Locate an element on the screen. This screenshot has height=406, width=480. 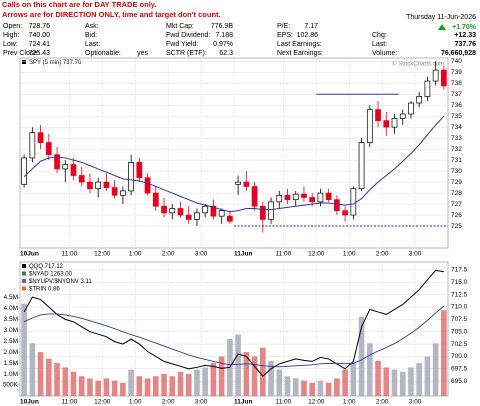
quote-label: Mkt Cap: is located at coordinates (180, 26).